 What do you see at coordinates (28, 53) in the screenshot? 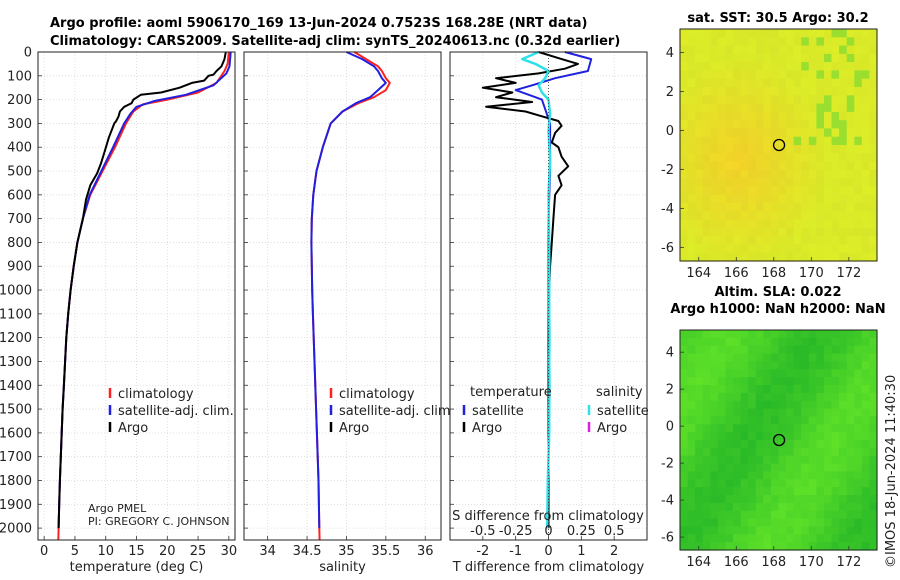
I see `y-tick-label: 0` at bounding box center [28, 53].